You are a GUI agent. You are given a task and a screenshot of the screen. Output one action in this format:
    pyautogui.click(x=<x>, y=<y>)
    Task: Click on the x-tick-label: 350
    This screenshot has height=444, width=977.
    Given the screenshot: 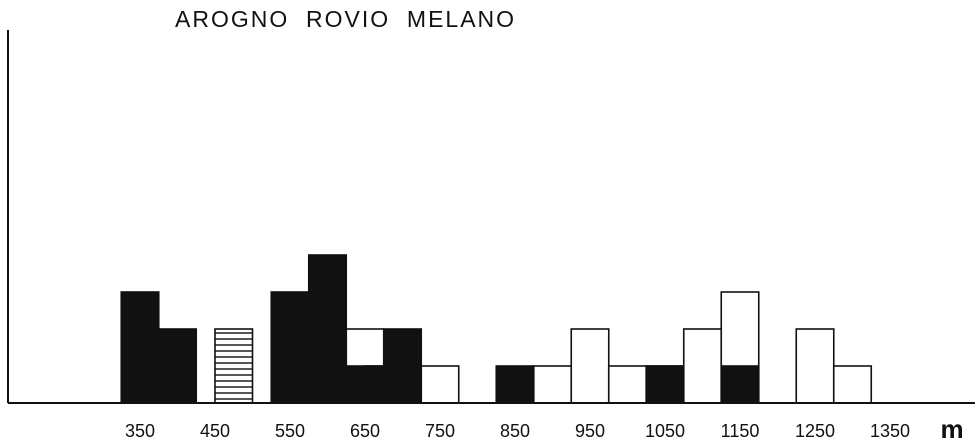 What is the action you would take?
    pyautogui.click(x=140, y=431)
    